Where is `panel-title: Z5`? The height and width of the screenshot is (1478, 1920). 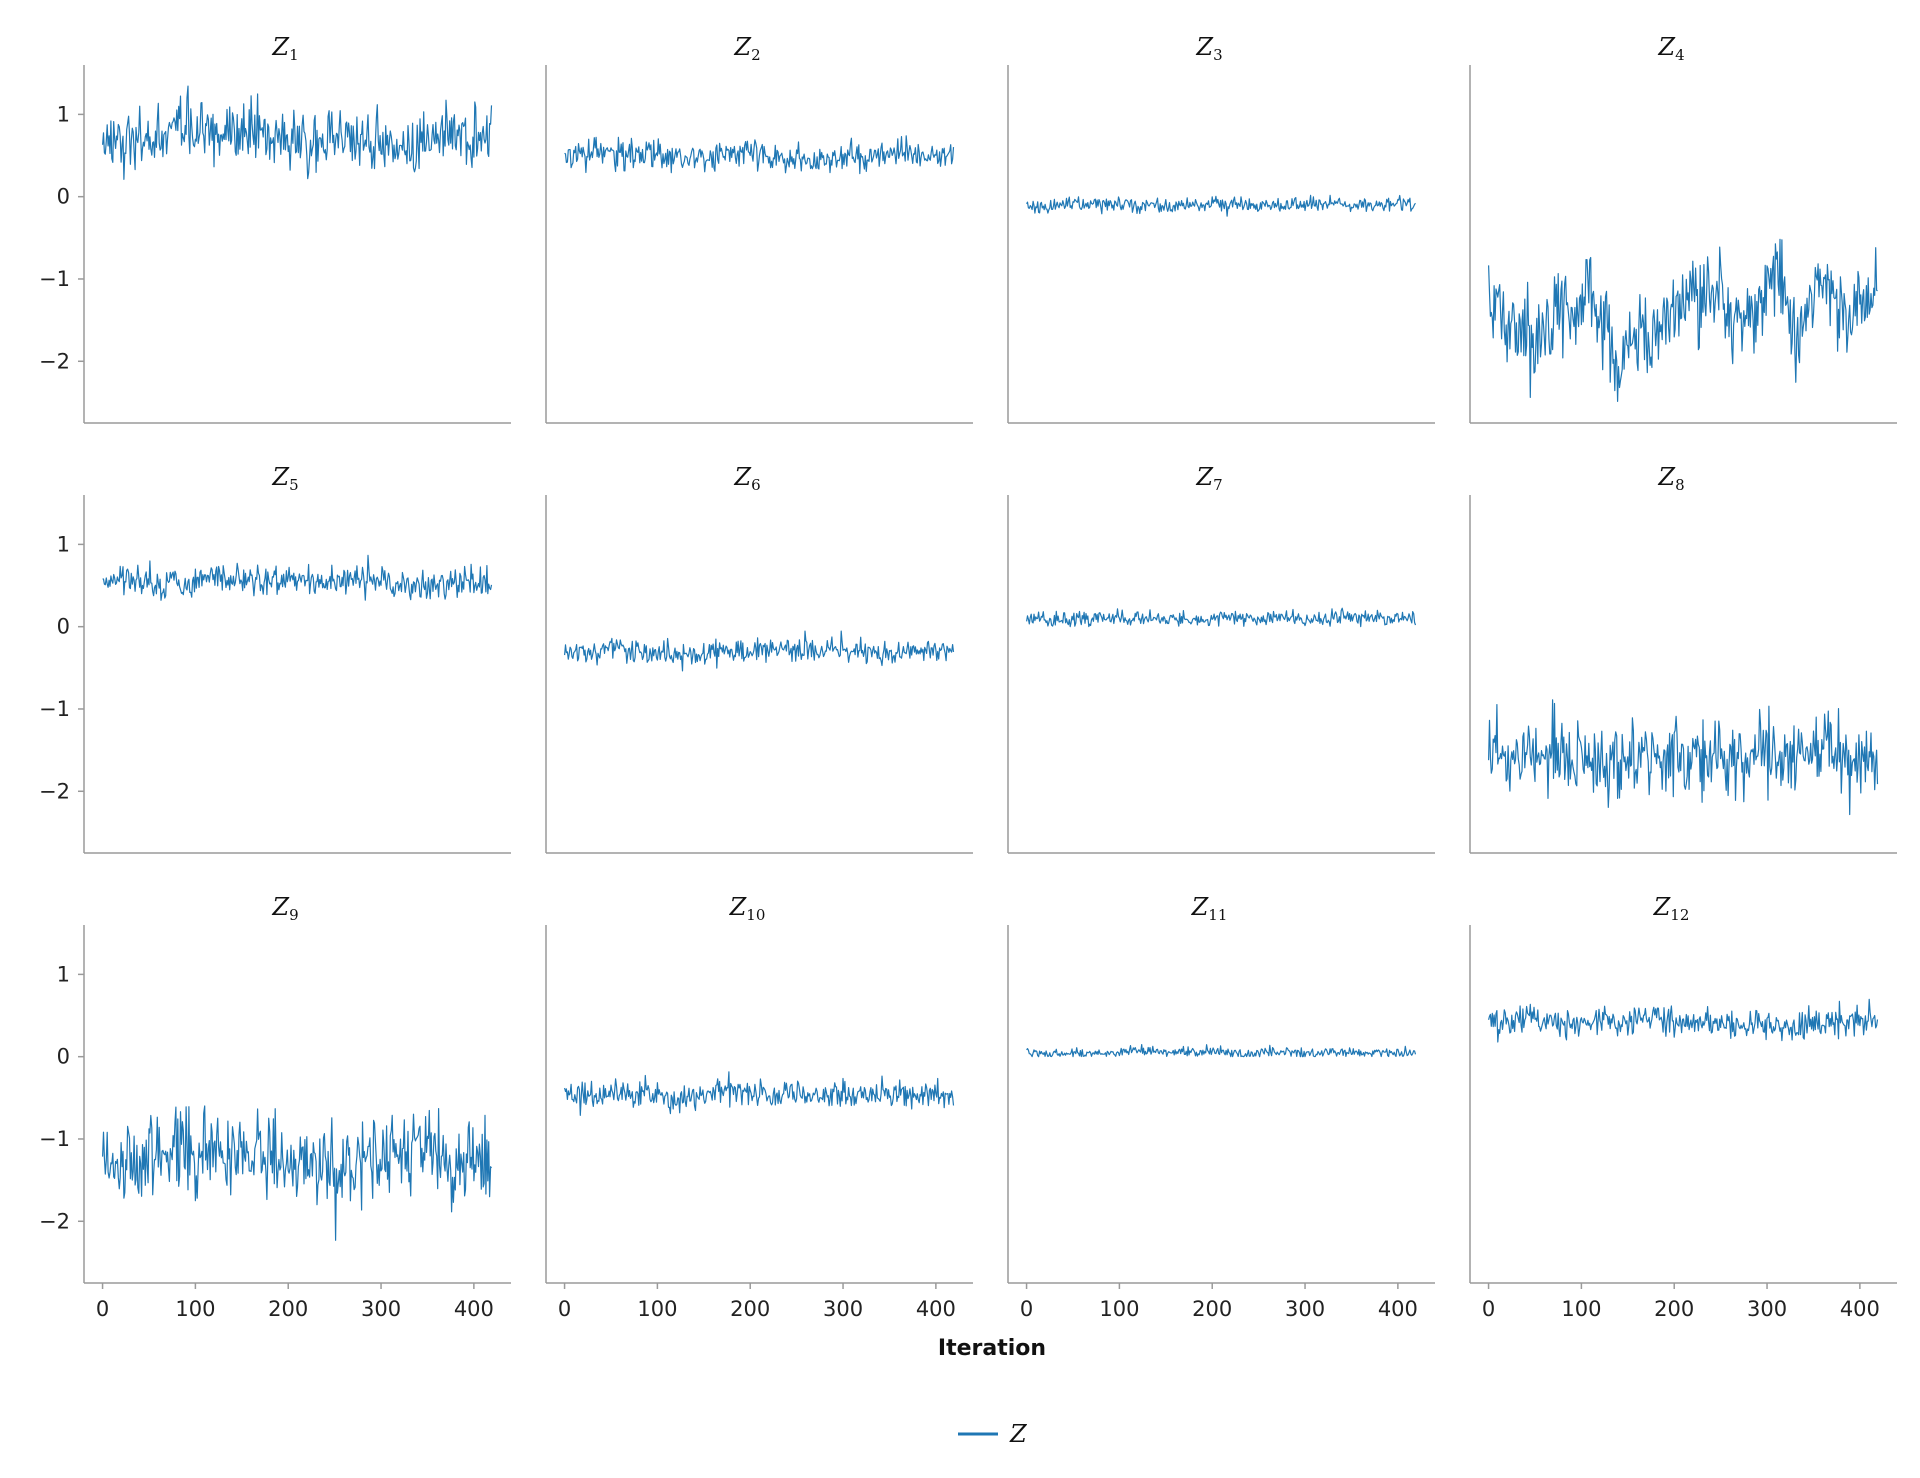 panel-title: Z5 is located at coordinates (284, 478).